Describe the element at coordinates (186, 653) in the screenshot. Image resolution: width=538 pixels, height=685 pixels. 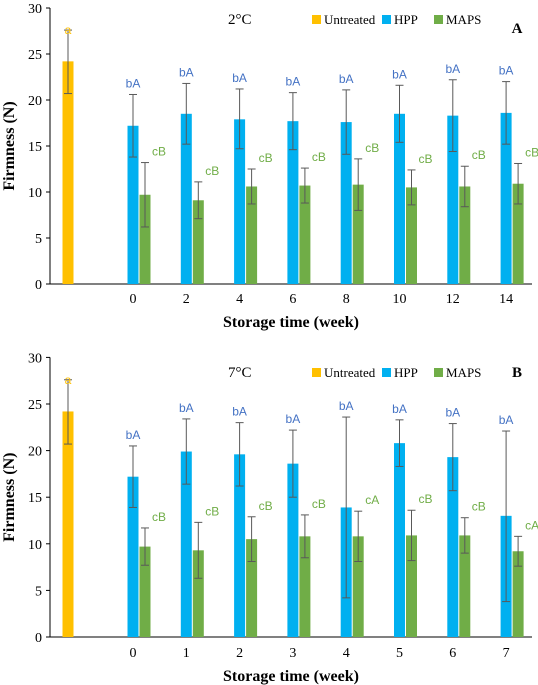
I see `x-tick-label: 1` at that location.